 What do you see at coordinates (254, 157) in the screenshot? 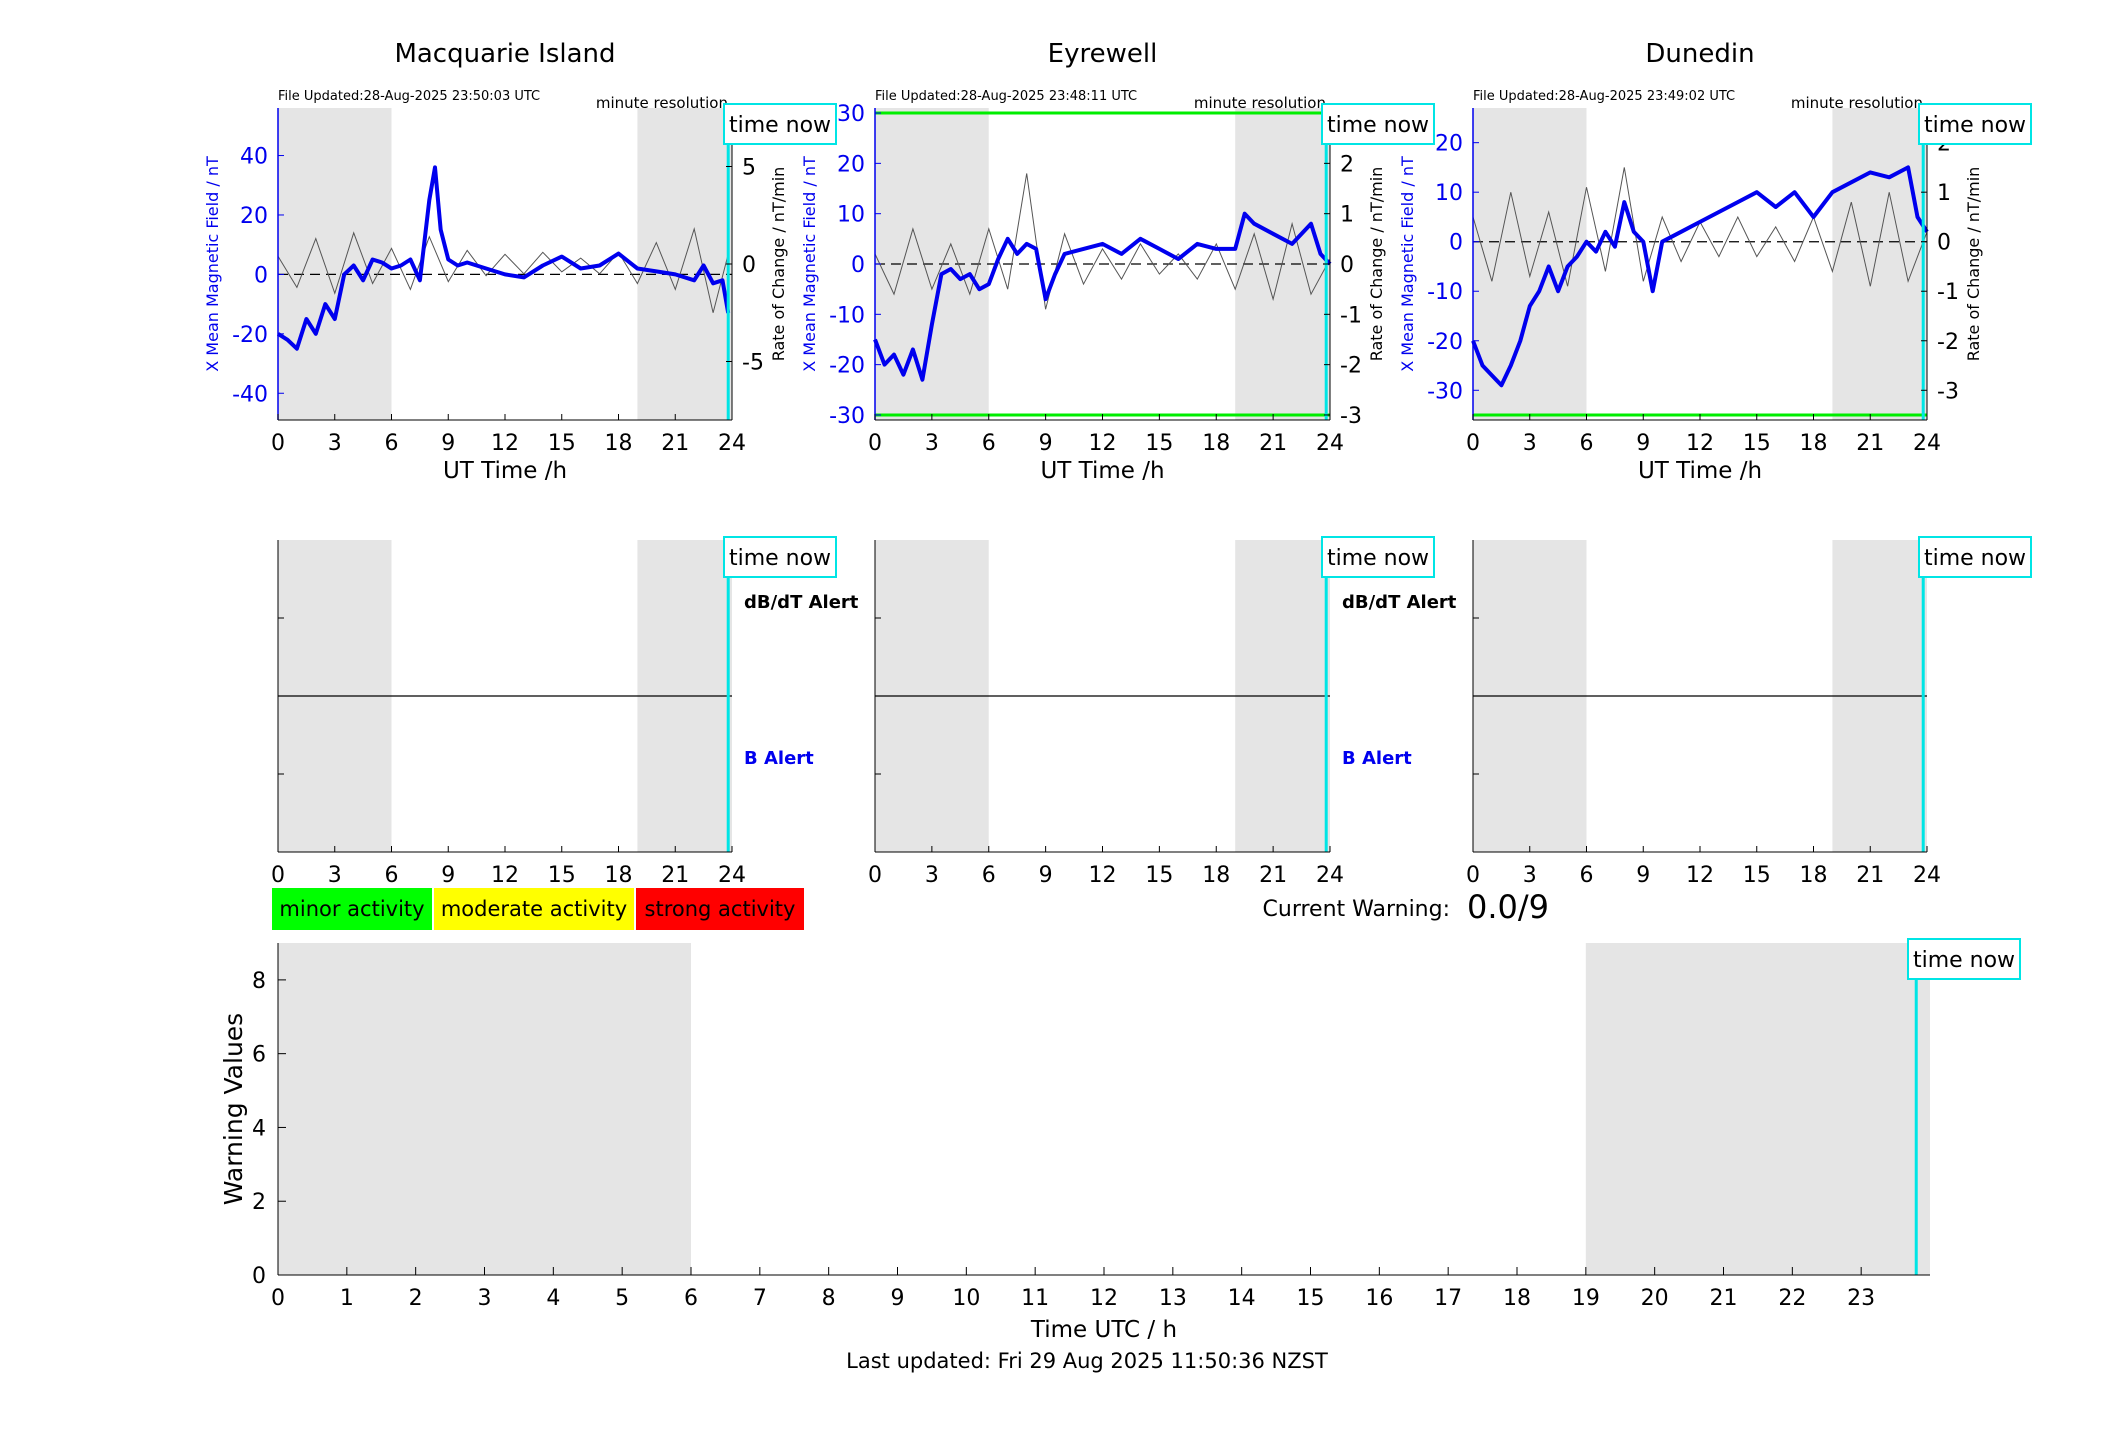
I see `y-tick-label-left: 40` at bounding box center [254, 157].